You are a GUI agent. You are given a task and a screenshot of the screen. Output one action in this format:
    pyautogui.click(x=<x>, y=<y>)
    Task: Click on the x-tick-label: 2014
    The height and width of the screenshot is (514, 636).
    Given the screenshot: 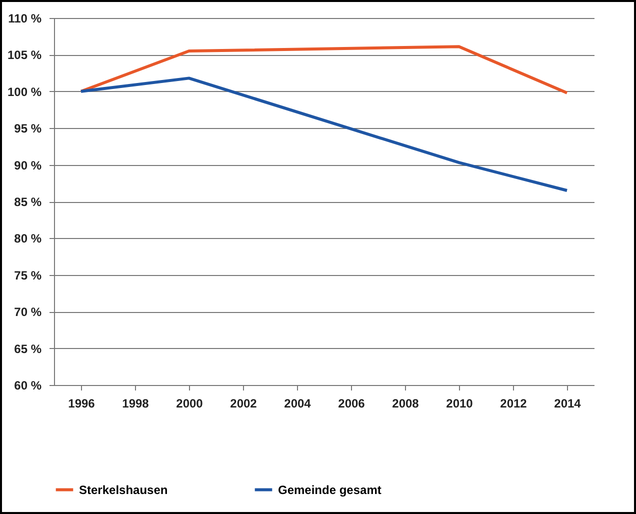 What is the action you would take?
    pyautogui.click(x=568, y=403)
    